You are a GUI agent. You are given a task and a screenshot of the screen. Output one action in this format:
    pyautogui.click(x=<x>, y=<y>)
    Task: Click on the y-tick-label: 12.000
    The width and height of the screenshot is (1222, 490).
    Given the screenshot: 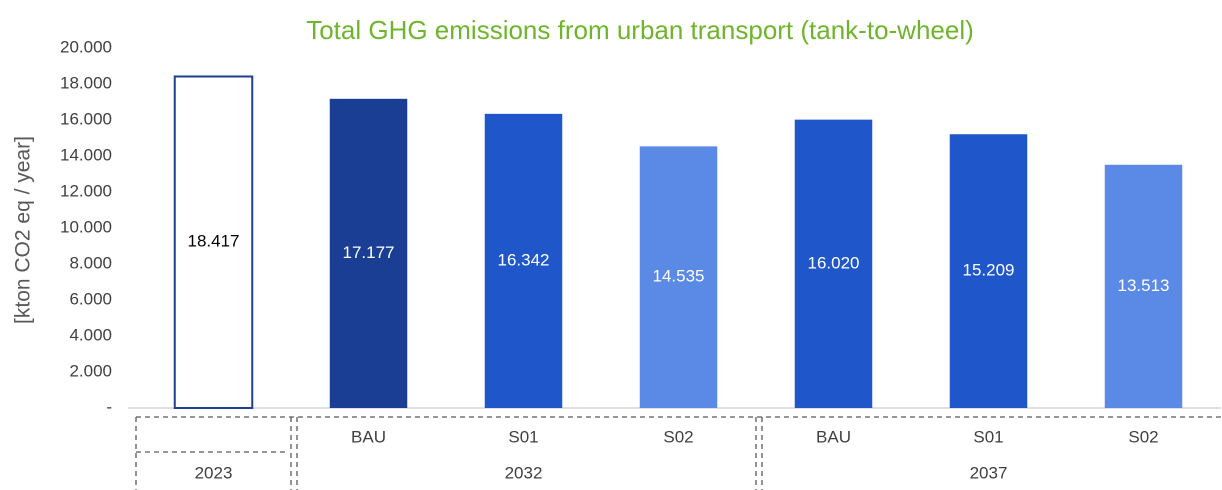 What is the action you would take?
    pyautogui.click(x=86, y=190)
    